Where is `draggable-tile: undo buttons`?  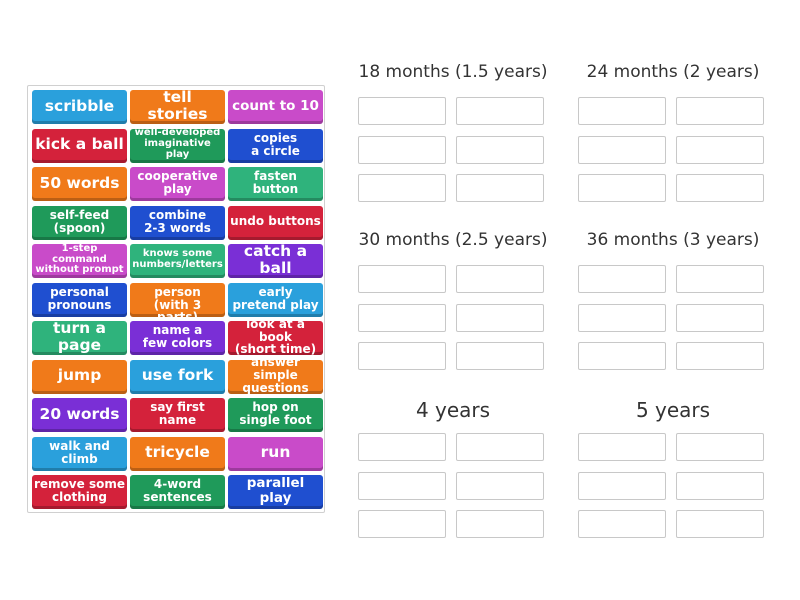 draggable-tile: undo buttons is located at coordinates (275, 222).